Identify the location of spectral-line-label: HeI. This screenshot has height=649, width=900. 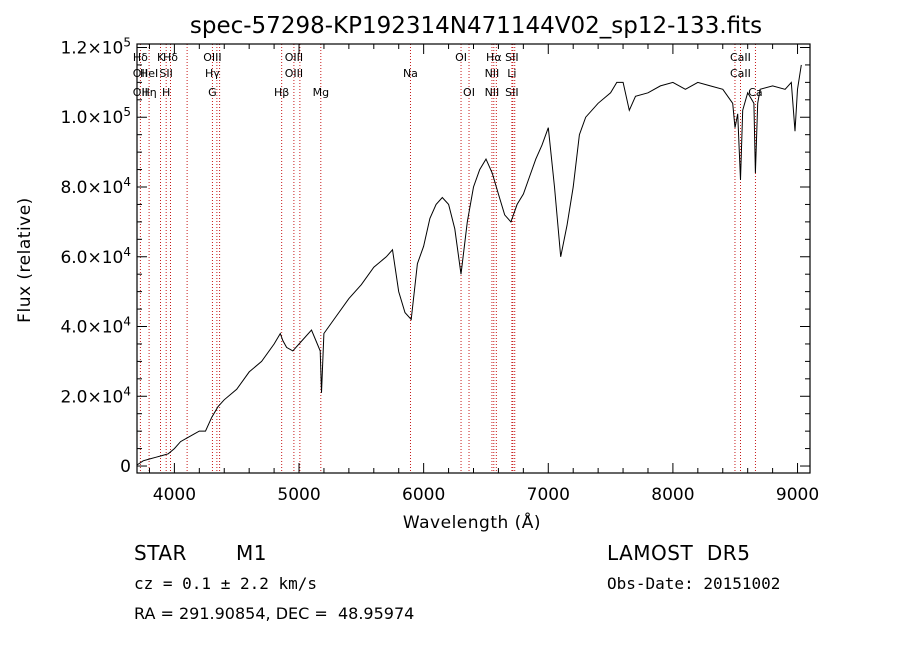
(149, 73).